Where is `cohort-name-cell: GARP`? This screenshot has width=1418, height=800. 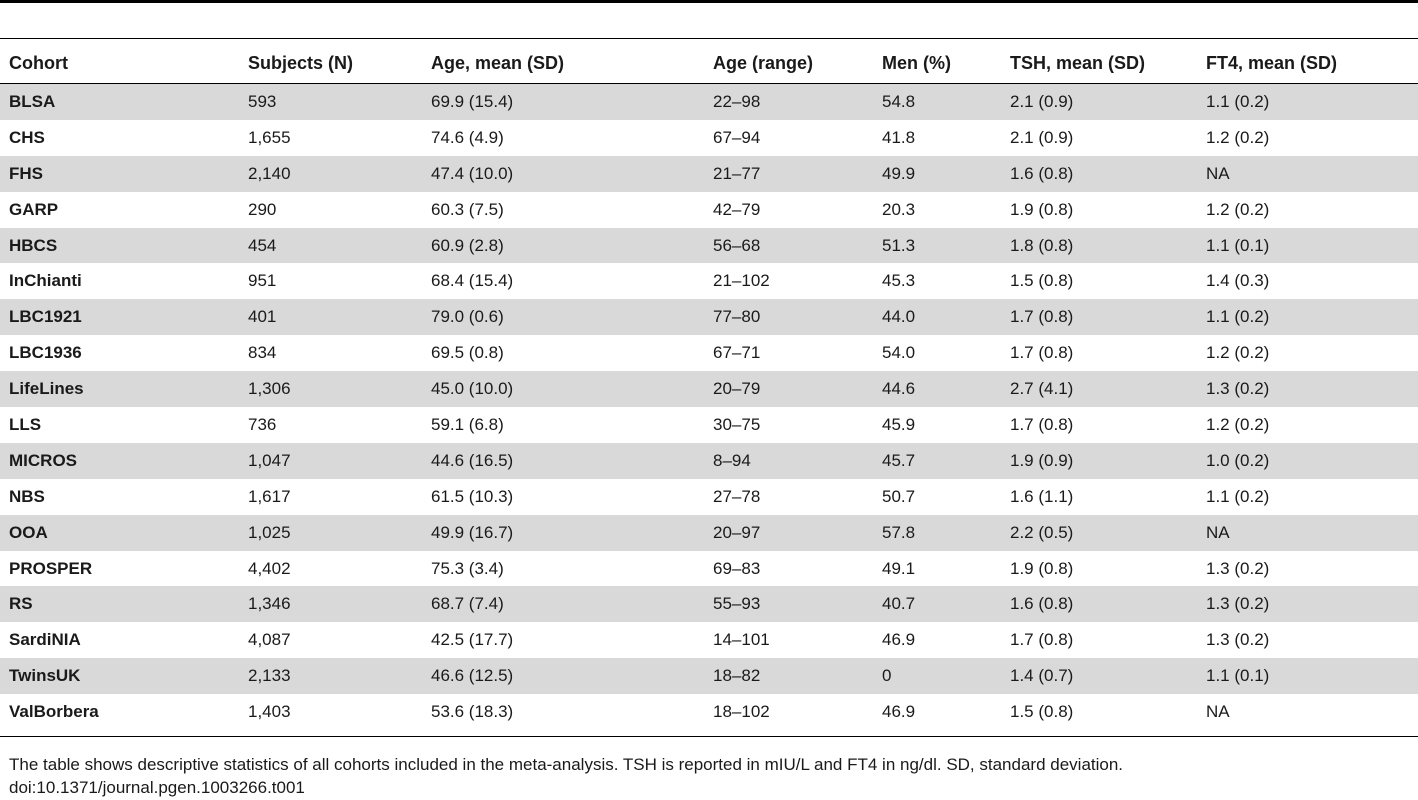 cohort-name-cell: GARP is located at coordinates (34, 209).